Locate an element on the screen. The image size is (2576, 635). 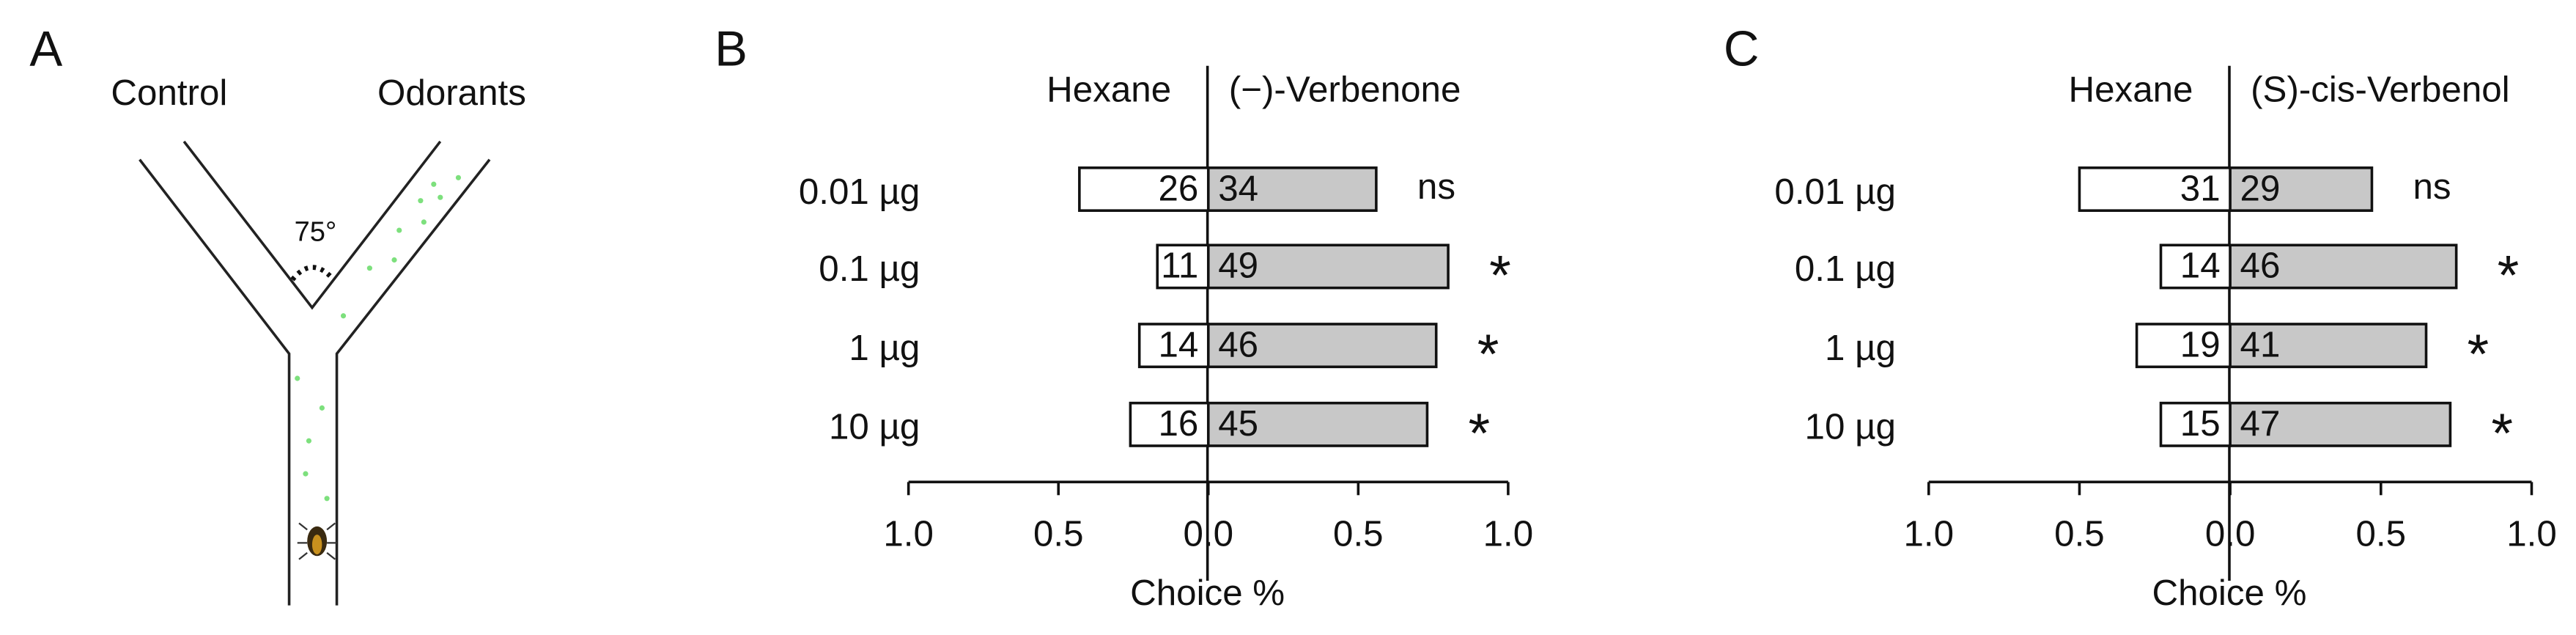
count-label: 16 is located at coordinates (1178, 424).